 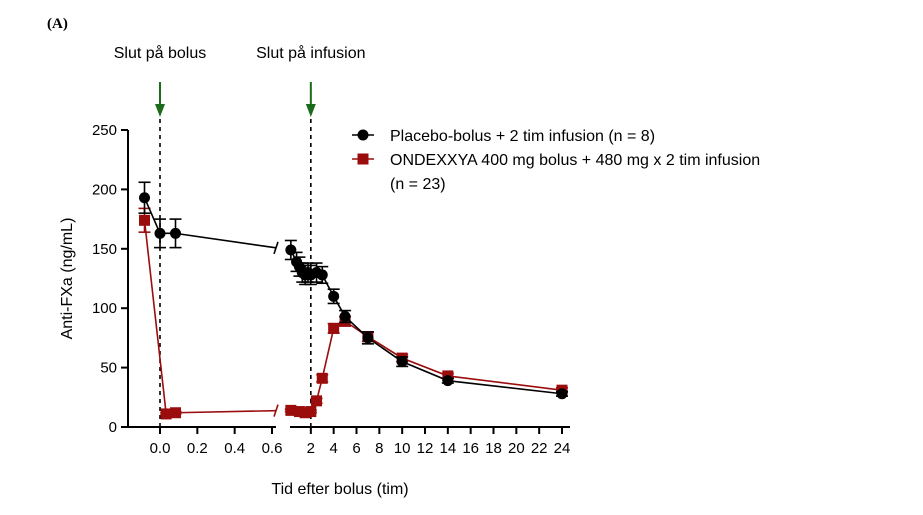 I want to click on placebo-series-line, so click(x=426, y=322).